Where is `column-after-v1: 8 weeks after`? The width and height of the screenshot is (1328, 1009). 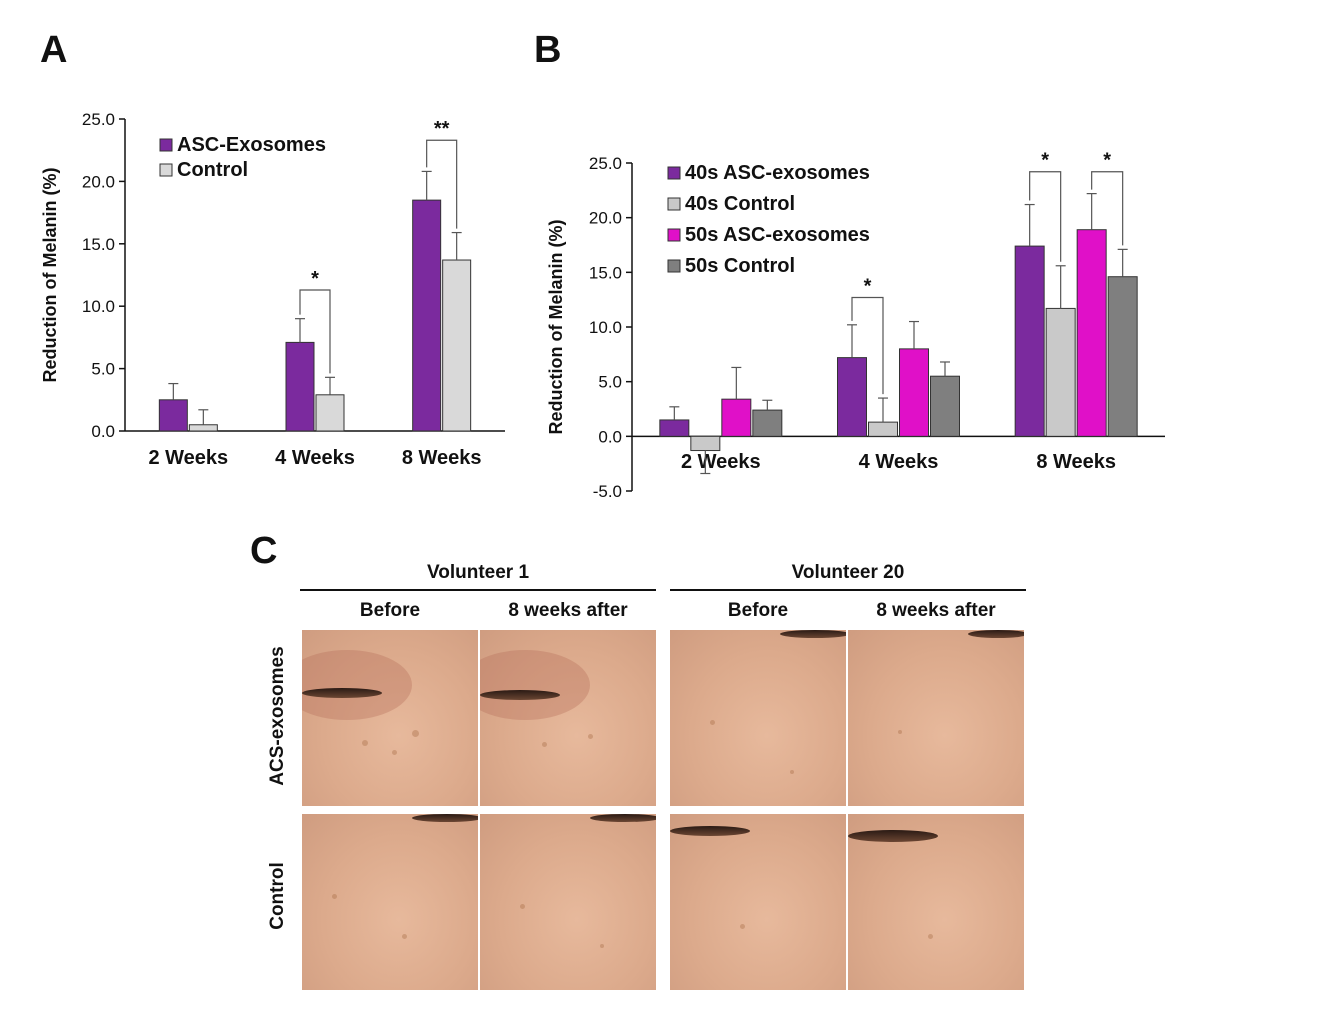 column-after-v1: 8 weeks after is located at coordinates (568, 610).